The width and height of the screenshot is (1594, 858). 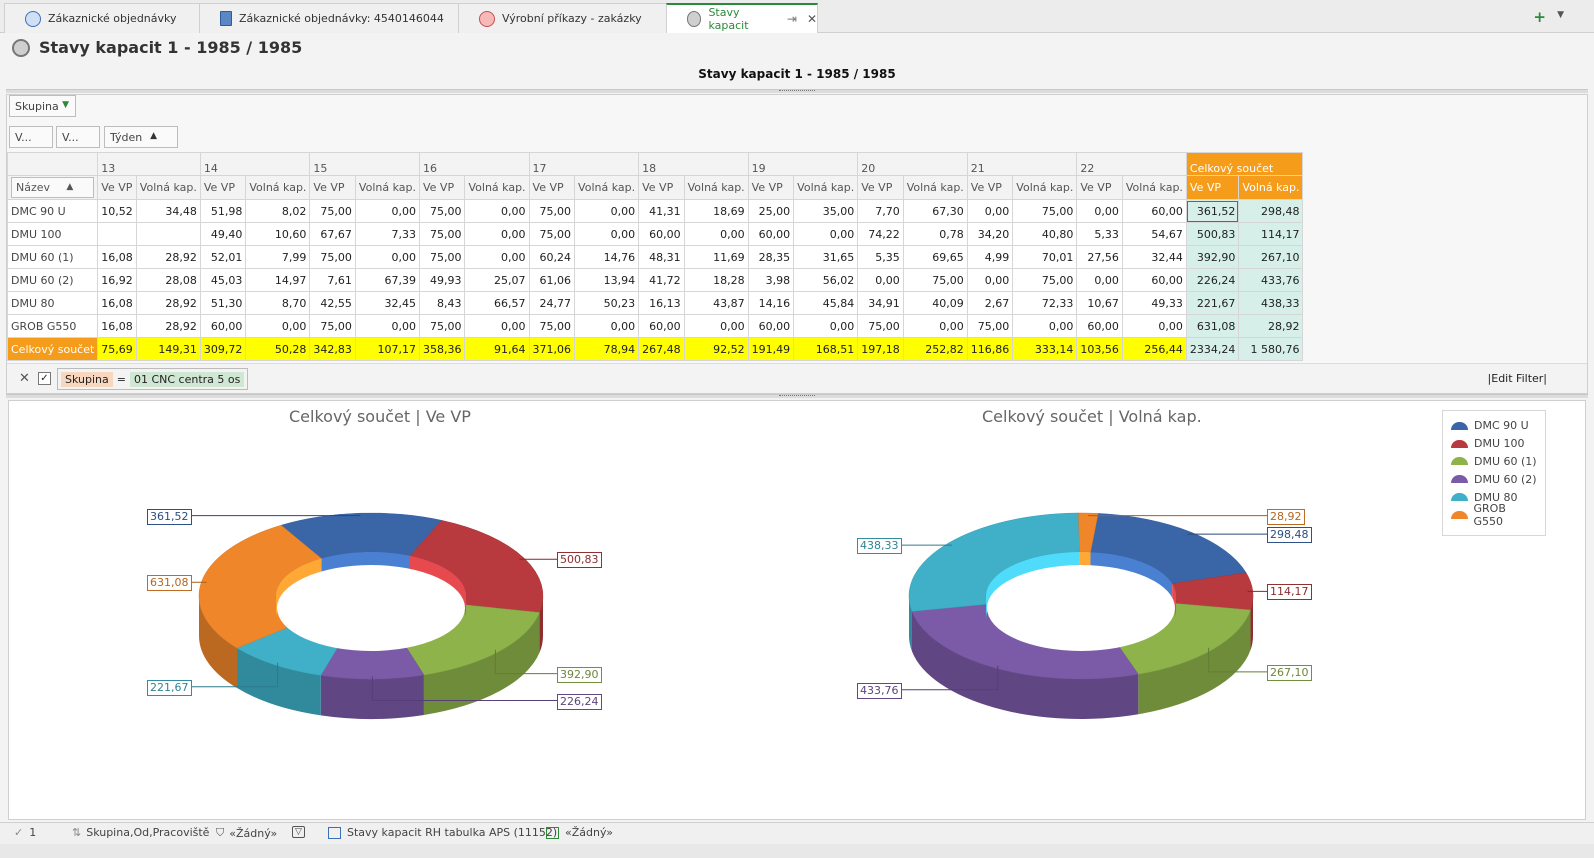 What do you see at coordinates (716, 211) in the screenshot?
I see `data-cell: 18,69` at bounding box center [716, 211].